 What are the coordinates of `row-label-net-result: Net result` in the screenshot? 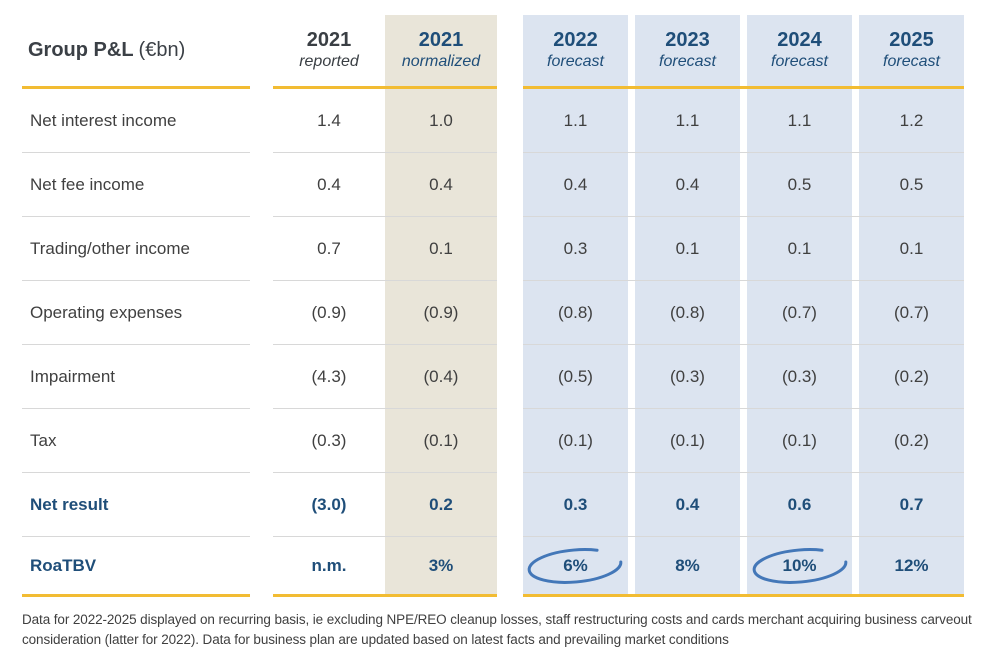 It's located at (136, 505).